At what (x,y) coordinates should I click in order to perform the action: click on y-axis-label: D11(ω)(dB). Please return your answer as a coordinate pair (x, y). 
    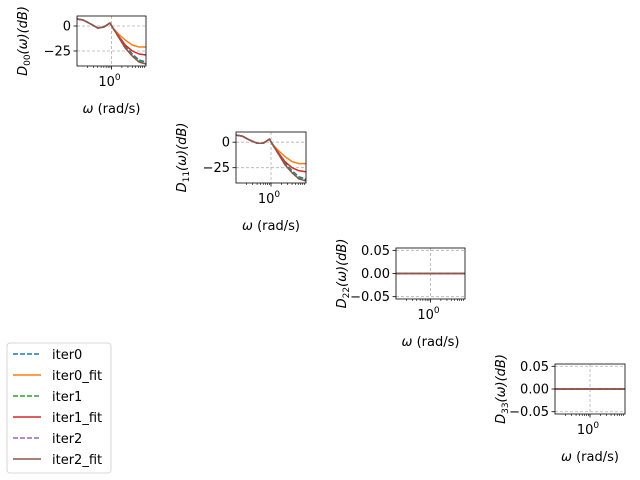
    Looking at the image, I should click on (183, 158).